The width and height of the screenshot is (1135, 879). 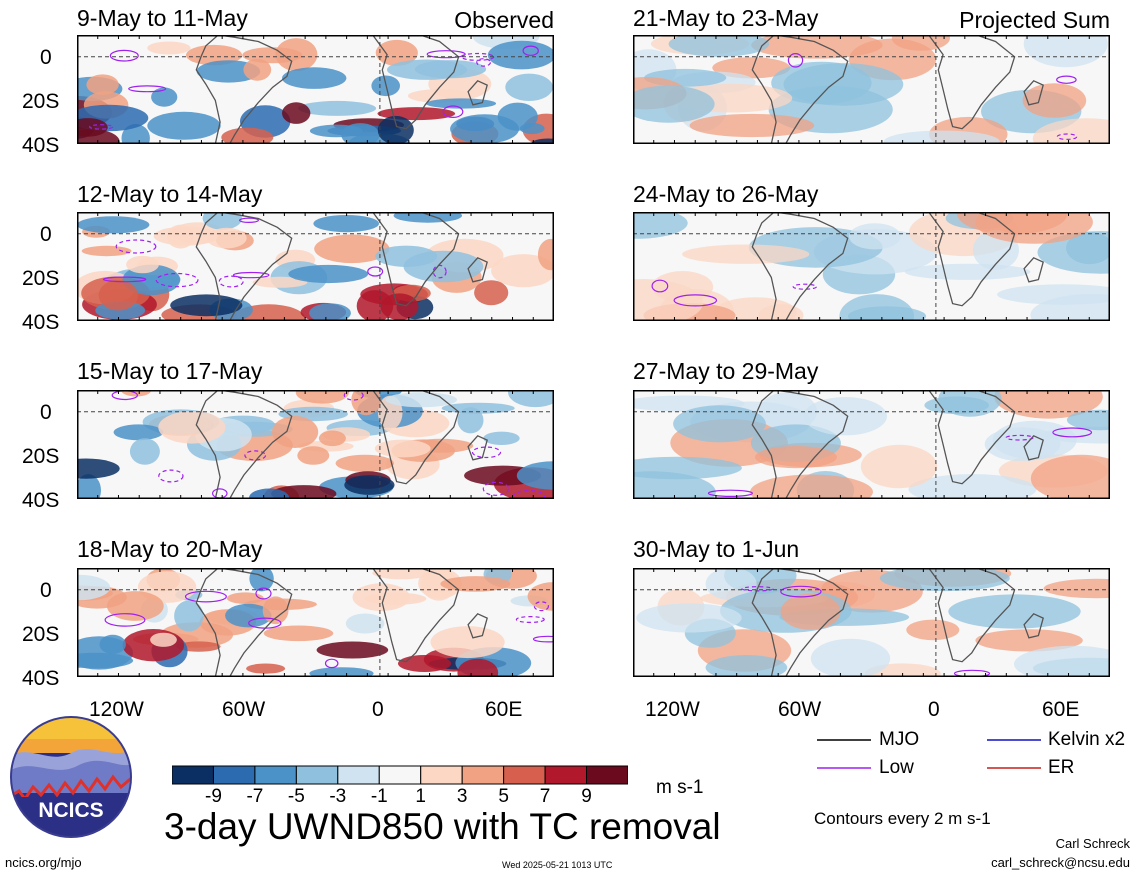 I want to click on colorbar-tick-label: -3, so click(x=338, y=796).